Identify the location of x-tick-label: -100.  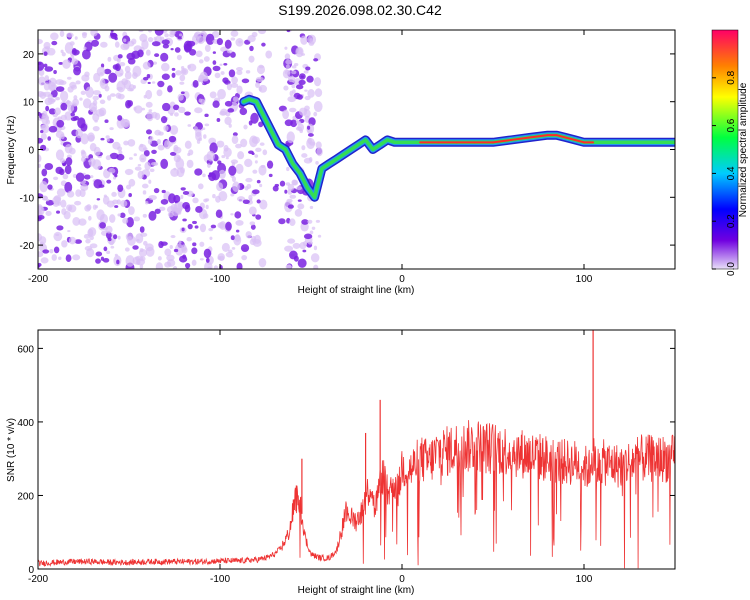
(220, 279).